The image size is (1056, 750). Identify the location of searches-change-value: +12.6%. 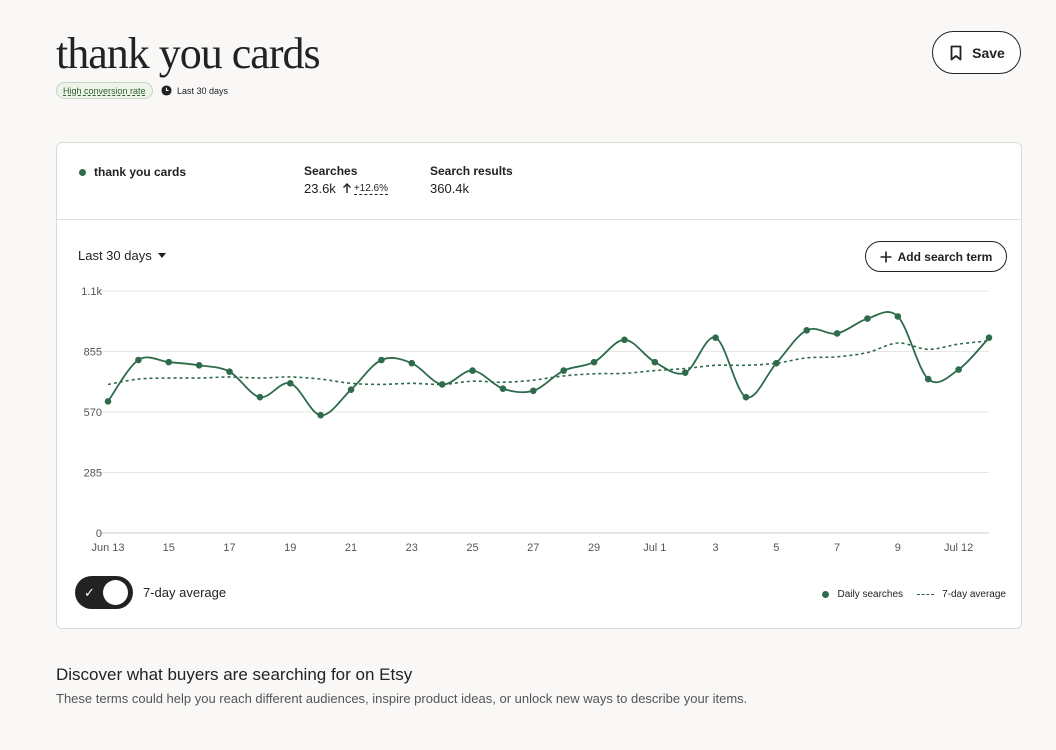
(371, 188).